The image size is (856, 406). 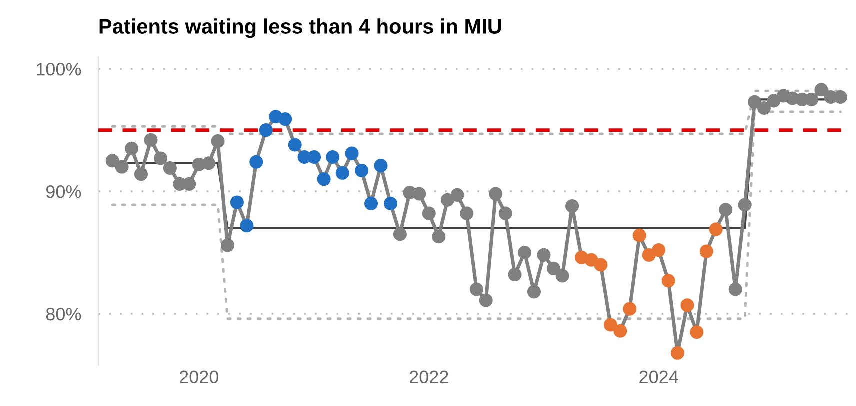 I want to click on y-tick-label: 90%, so click(x=64, y=191).